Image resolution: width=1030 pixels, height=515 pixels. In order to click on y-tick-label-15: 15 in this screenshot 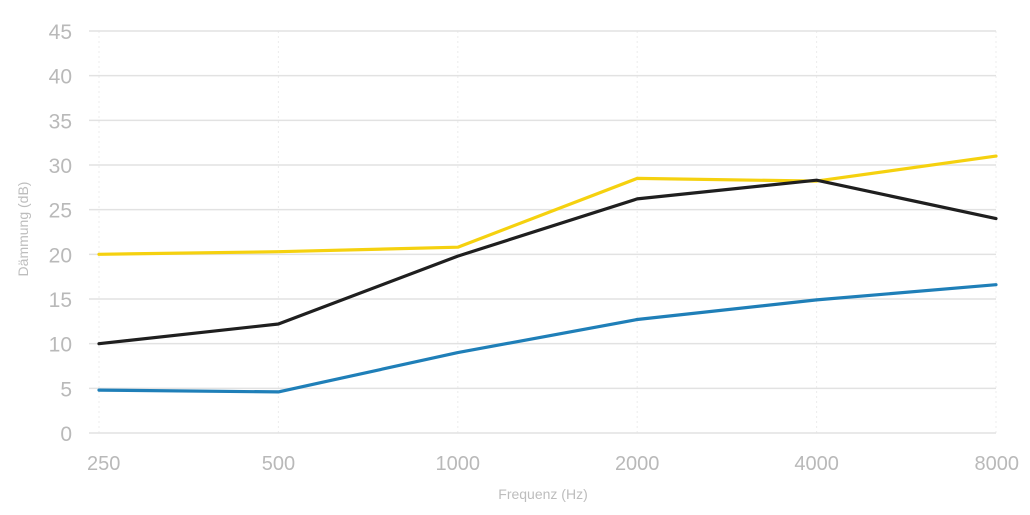, I will do `click(60, 300)`.